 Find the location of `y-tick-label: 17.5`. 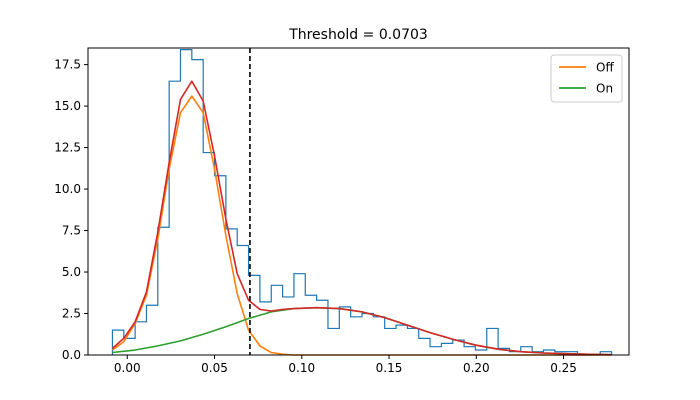

y-tick-label: 17.5 is located at coordinates (67, 65).